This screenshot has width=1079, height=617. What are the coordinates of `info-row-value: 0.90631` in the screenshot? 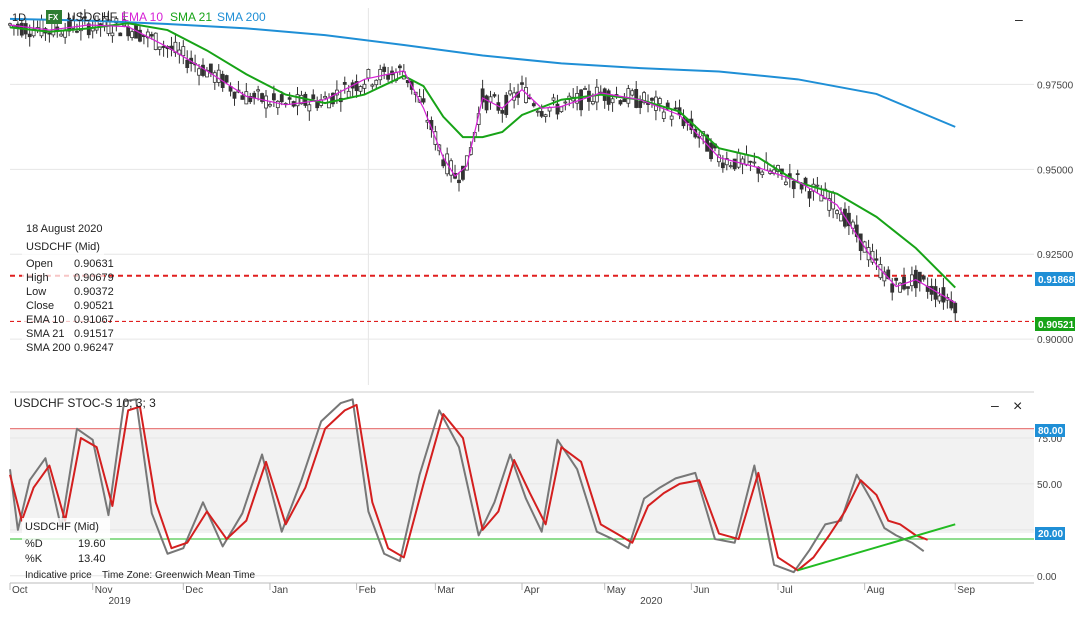 It's located at (94, 264).